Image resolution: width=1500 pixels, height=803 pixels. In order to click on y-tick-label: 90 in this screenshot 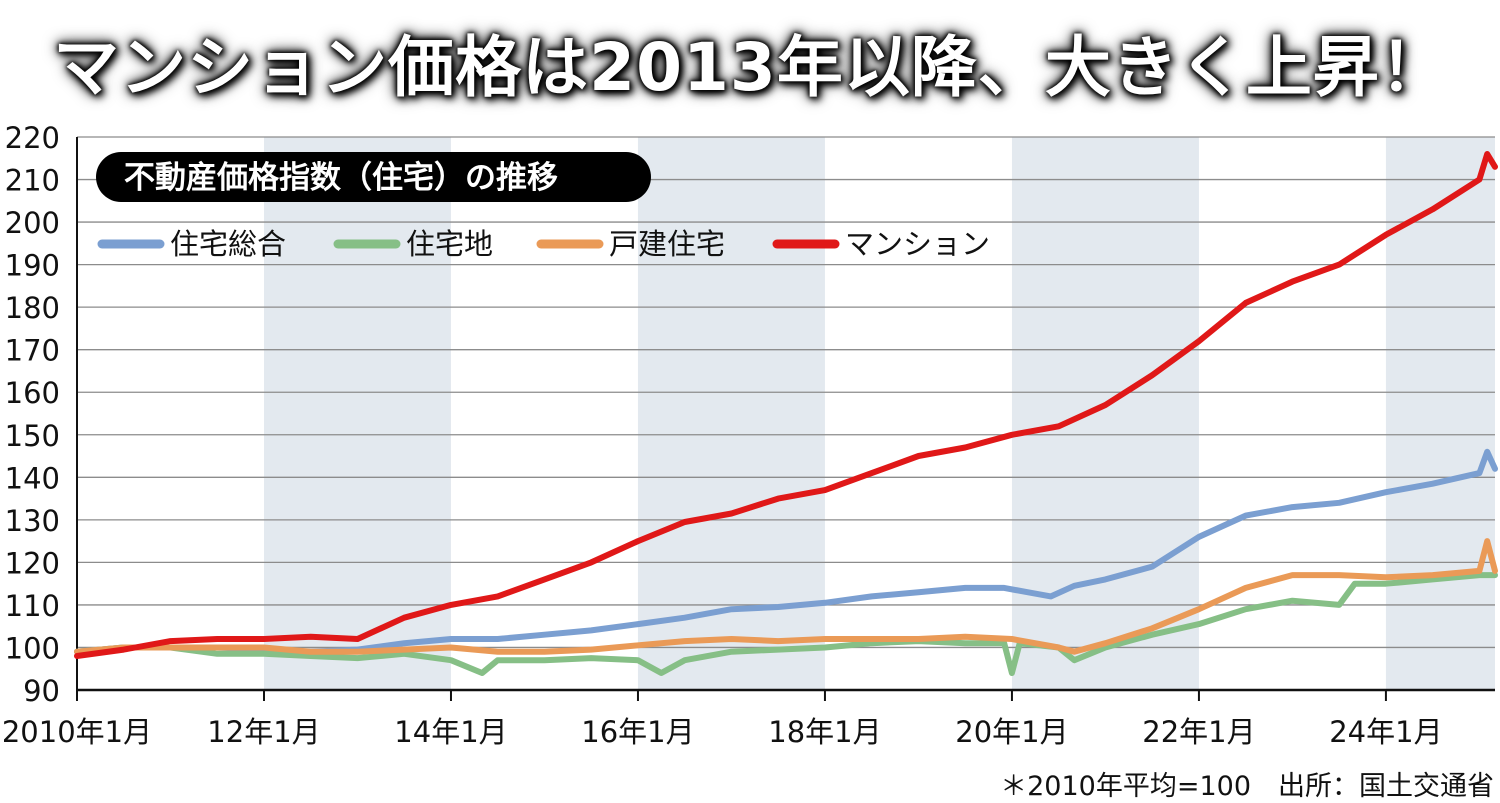, I will do `click(41, 691)`.